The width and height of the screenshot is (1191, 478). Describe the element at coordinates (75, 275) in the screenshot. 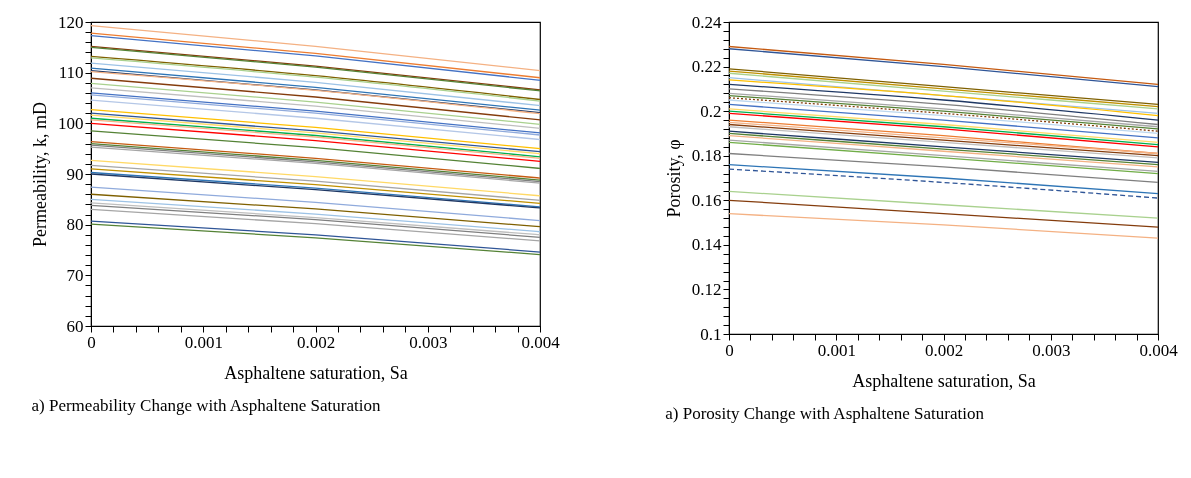

I see `y-tick-label: 70` at that location.